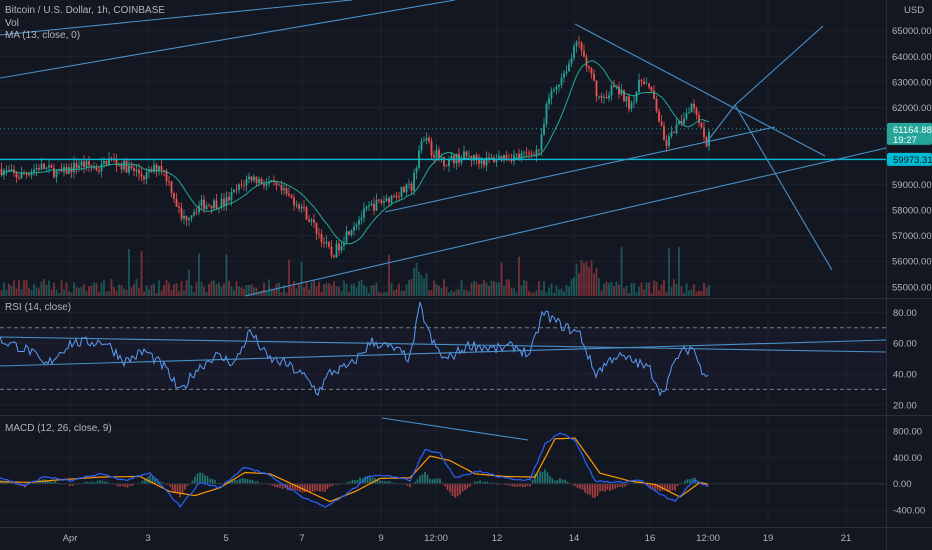 This screenshot has width=932, height=550. I want to click on volume-legend: Vol, so click(12, 23).